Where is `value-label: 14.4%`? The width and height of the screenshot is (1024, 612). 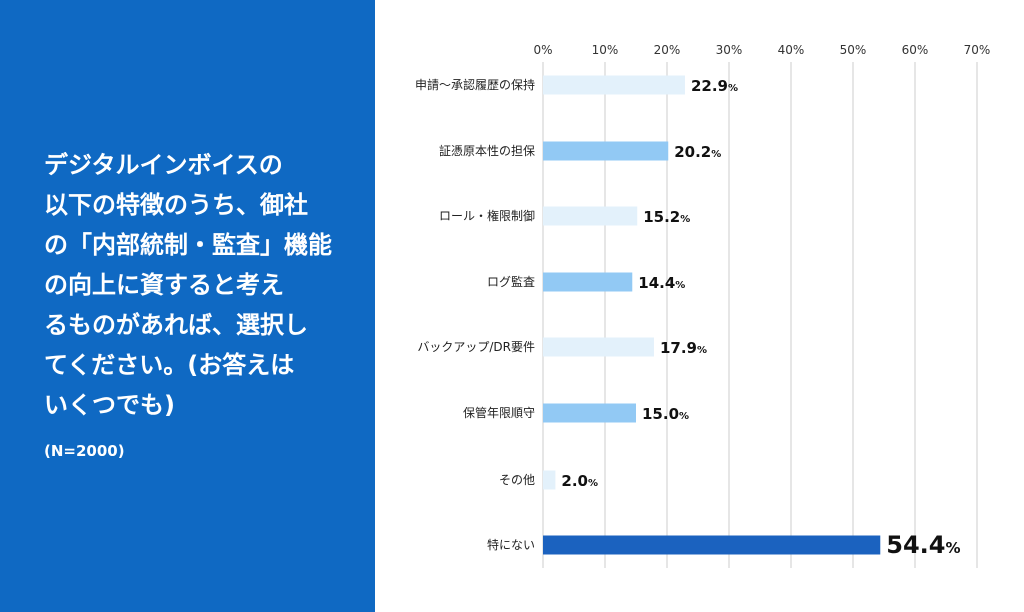
value-label: 14.4% is located at coordinates (661, 283).